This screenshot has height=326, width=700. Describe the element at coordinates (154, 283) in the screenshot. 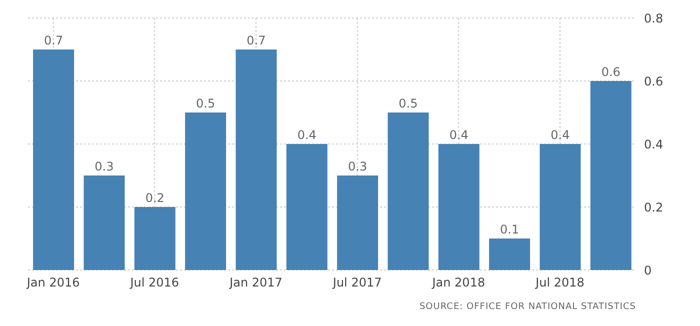

I see `x-tick-label: Jul 2016` at that location.